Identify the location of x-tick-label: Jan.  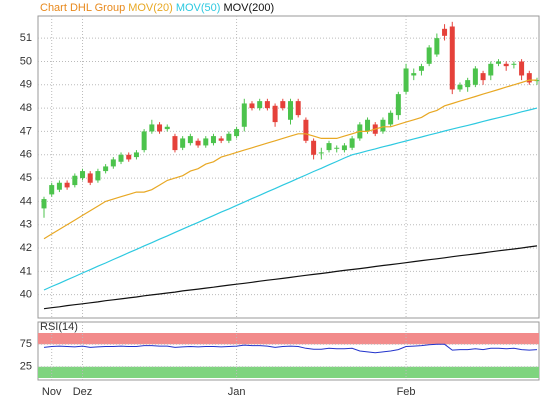
(237, 392).